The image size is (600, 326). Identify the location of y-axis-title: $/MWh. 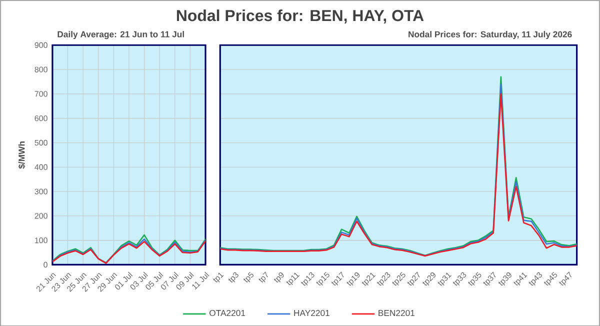
(22, 155).